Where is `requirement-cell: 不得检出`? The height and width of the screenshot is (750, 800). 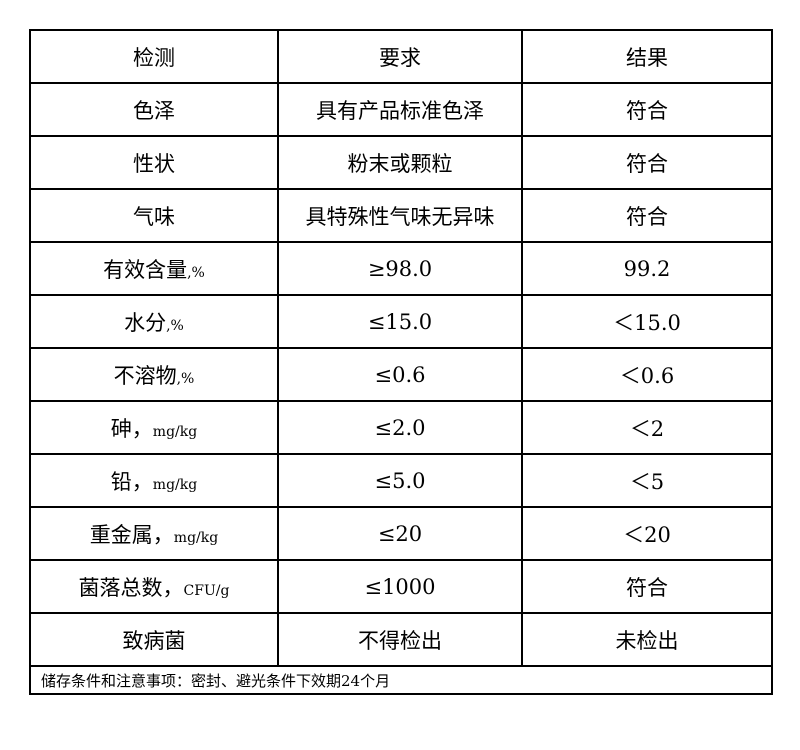
requirement-cell: 不得检出 is located at coordinates (400, 639).